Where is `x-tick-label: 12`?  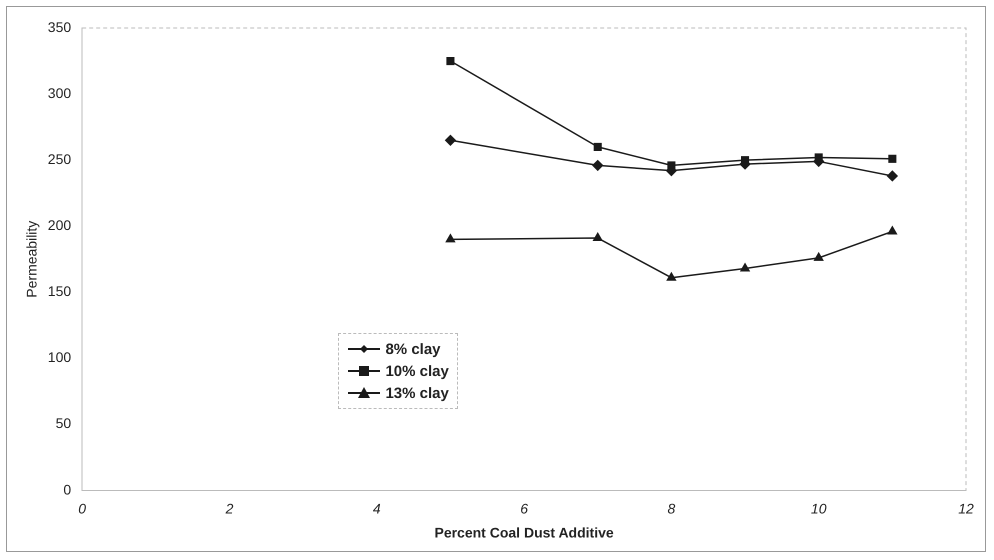
x-tick-label: 12 is located at coordinates (966, 508).